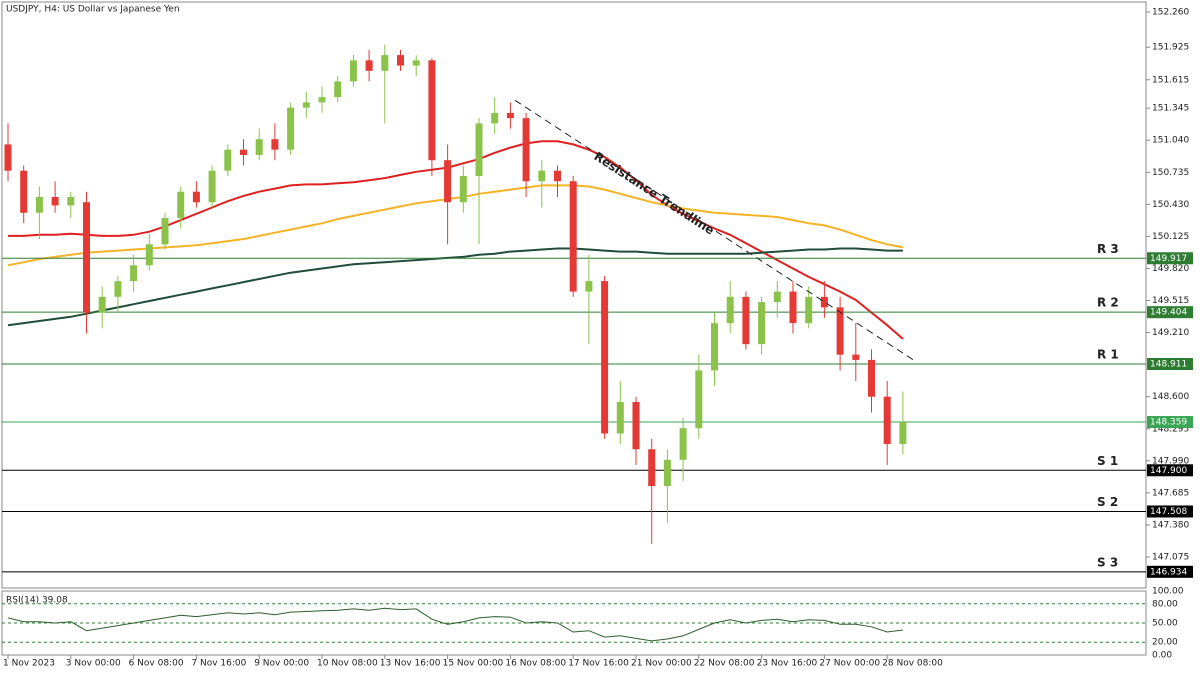  Describe the element at coordinates (912, 664) in the screenshot. I see `x-tick-label: 28 Nov 08:00` at that location.